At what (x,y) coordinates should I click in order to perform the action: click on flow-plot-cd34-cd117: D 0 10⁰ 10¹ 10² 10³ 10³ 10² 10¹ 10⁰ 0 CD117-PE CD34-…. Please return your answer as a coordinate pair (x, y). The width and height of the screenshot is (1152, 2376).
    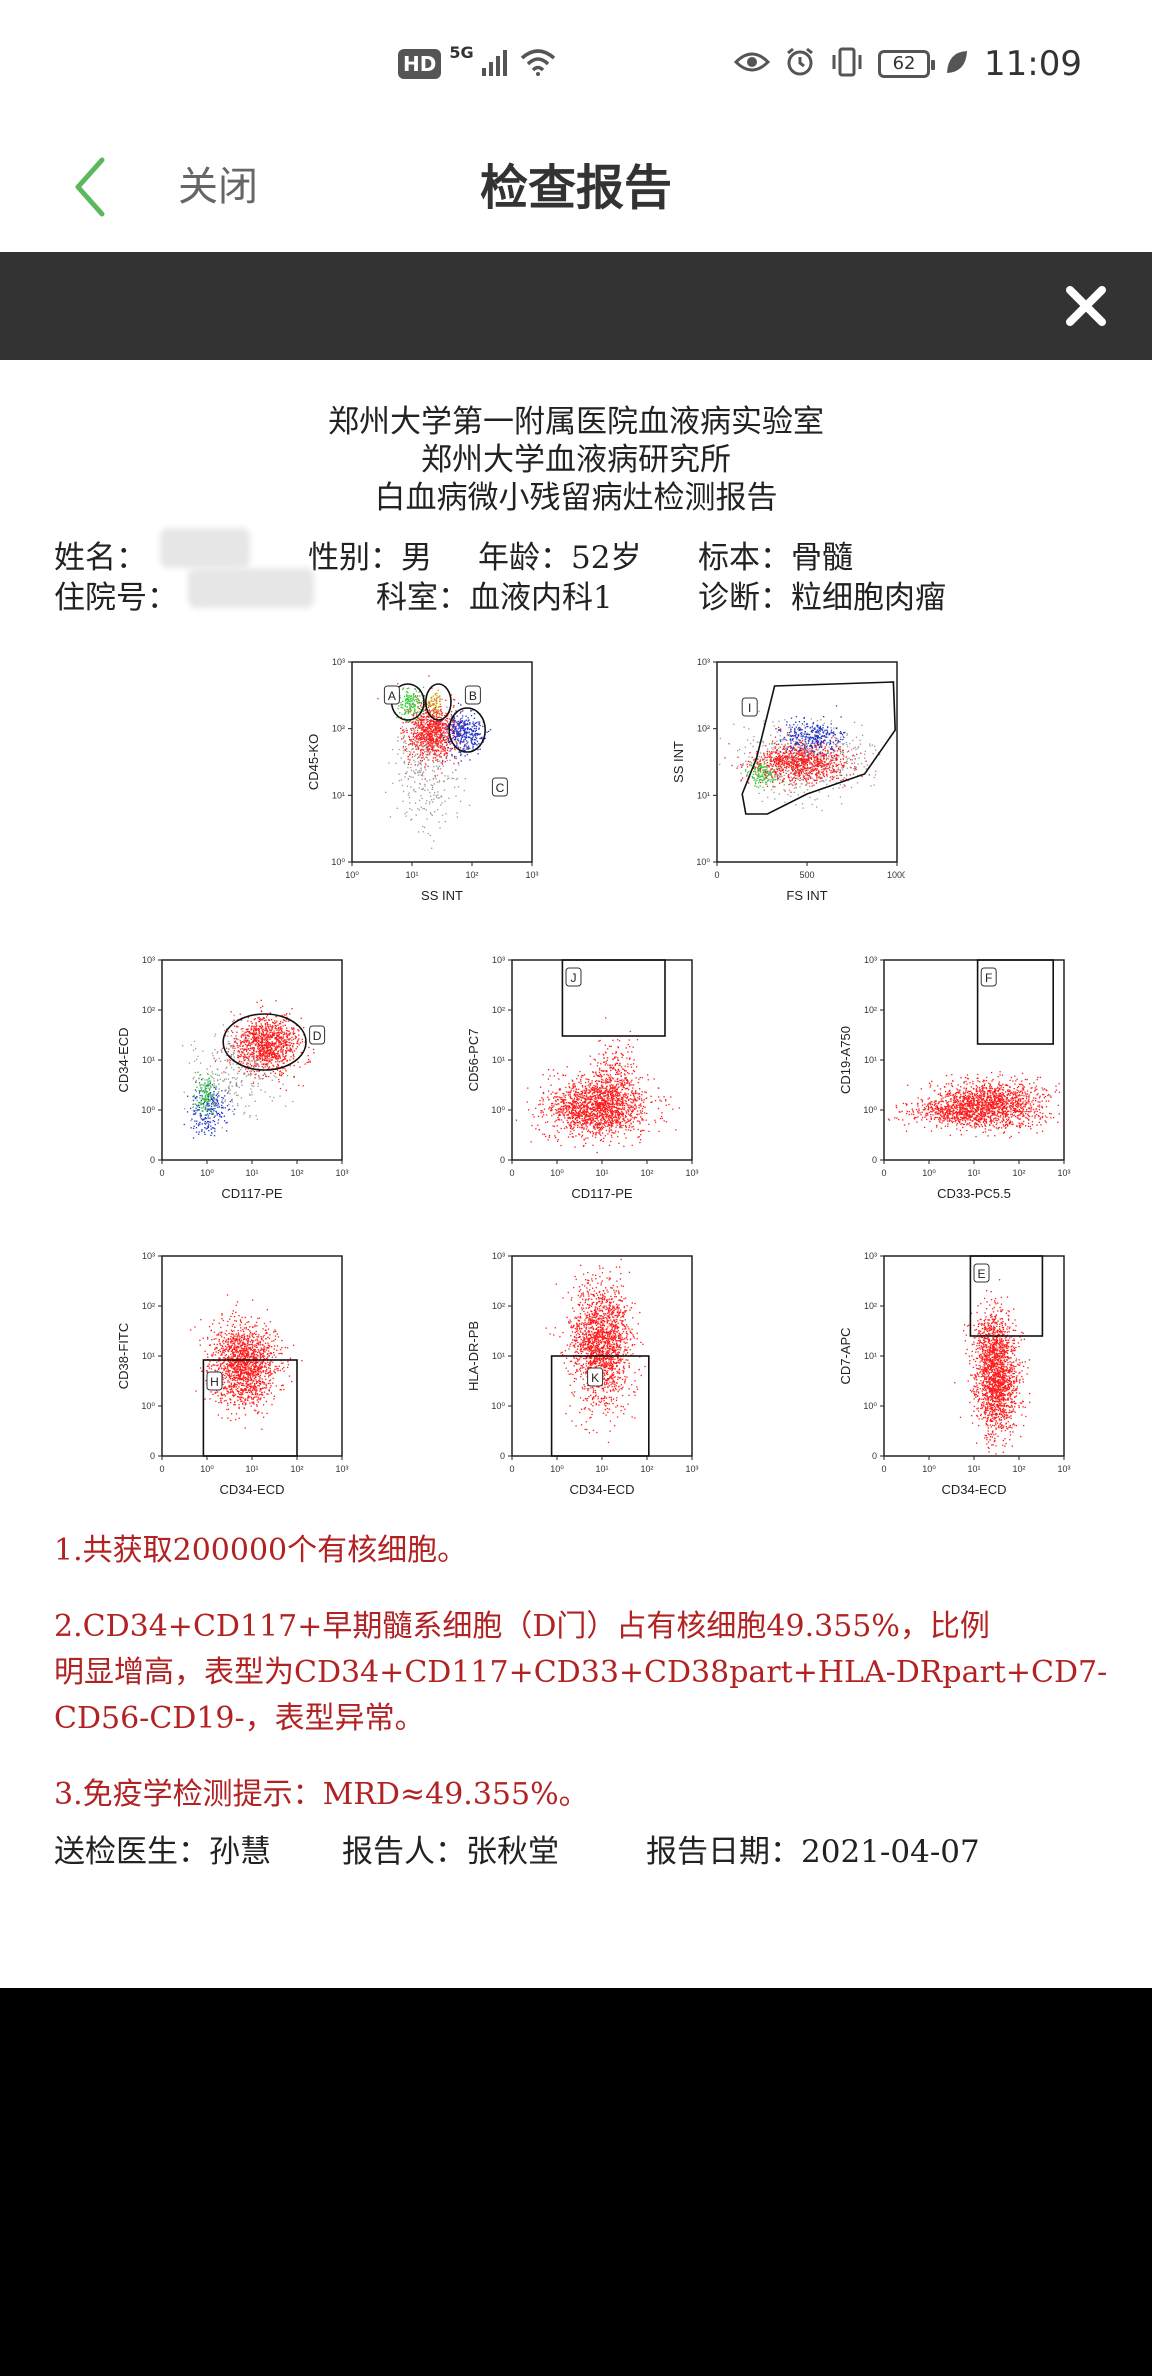
    Looking at the image, I should click on (225, 1078).